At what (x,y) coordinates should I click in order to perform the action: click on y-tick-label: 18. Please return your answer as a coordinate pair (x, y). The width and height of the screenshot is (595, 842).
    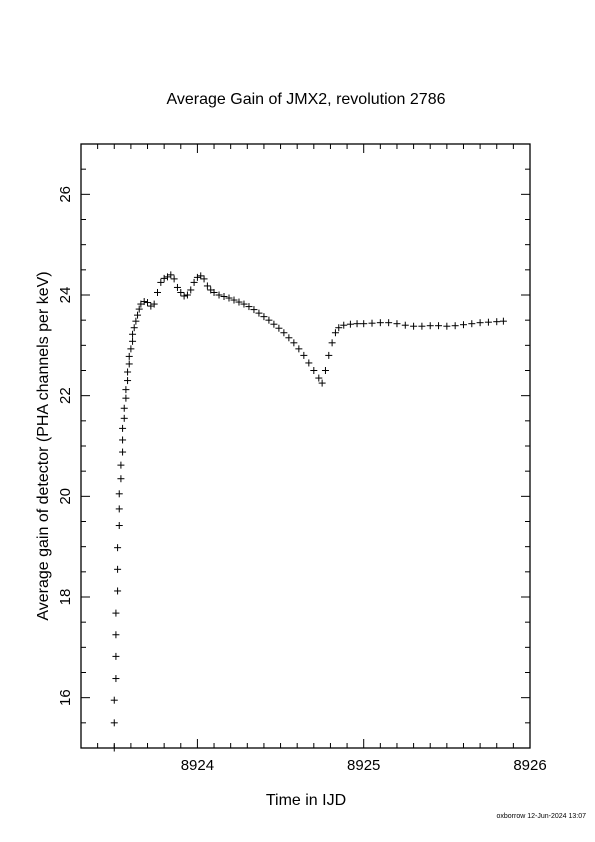
    Looking at the image, I should click on (65, 597).